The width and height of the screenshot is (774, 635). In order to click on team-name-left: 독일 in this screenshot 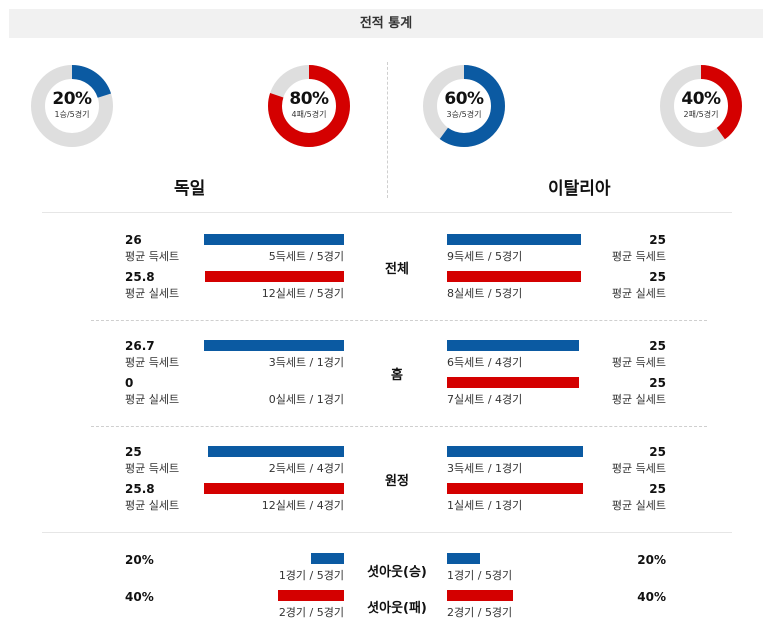, I will do `click(190, 189)`.